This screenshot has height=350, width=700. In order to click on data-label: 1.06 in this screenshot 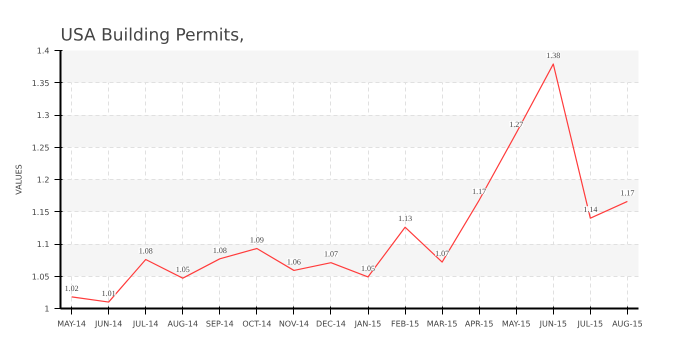, I will do `click(293, 261)`.